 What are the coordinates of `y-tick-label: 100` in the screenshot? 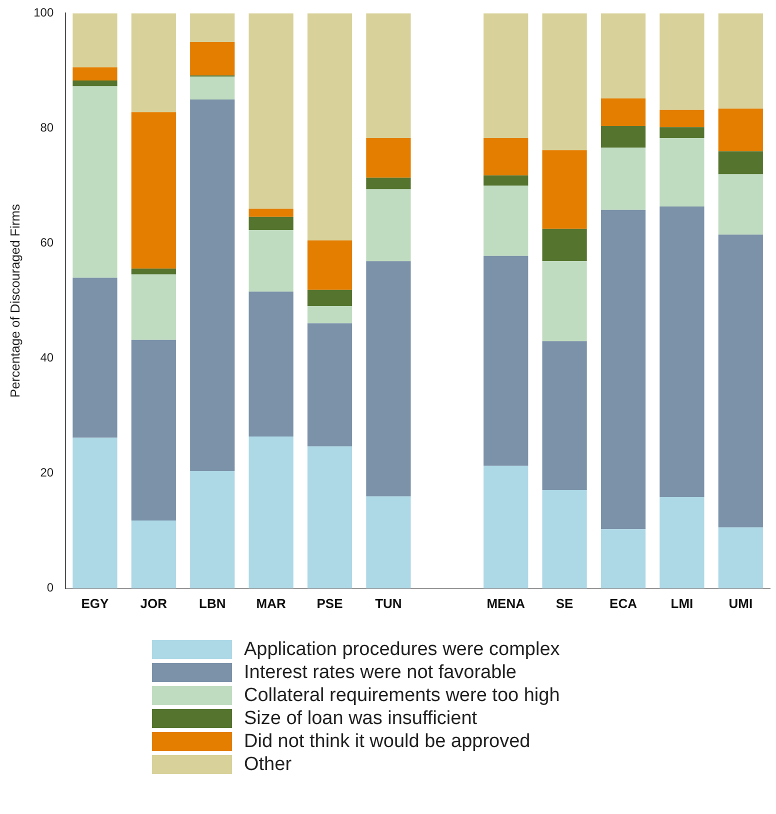 It's located at (44, 13).